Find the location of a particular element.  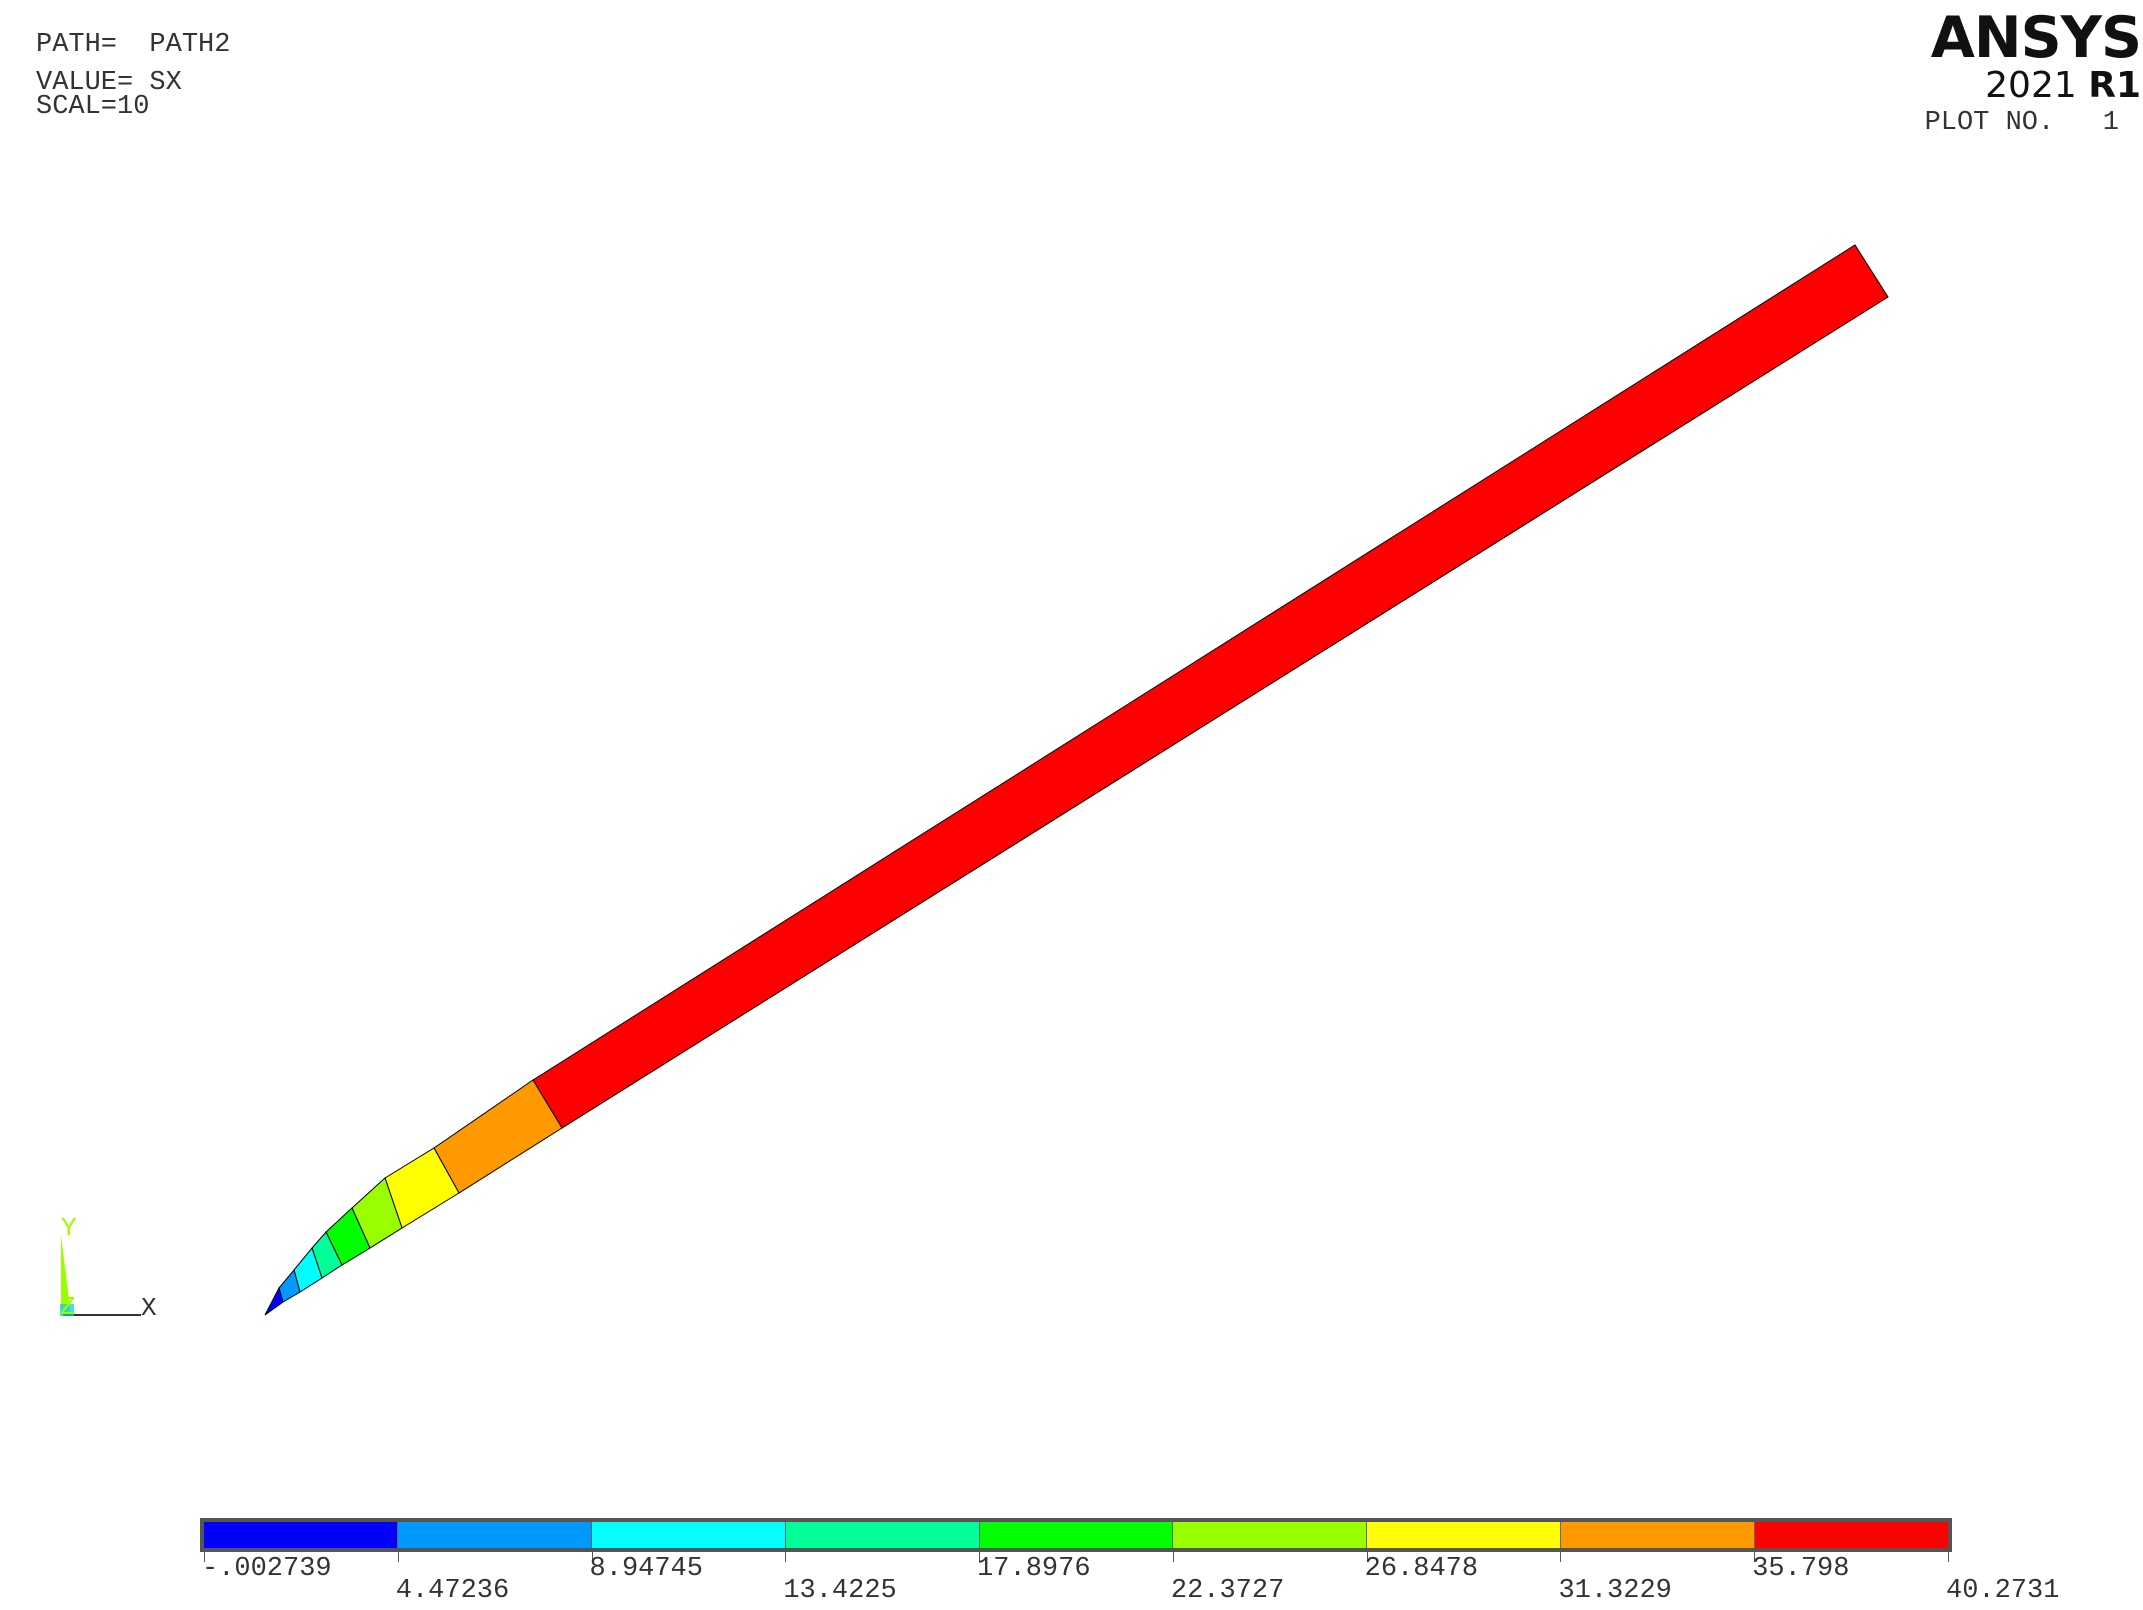

contour-band-blue is located at coordinates (274, 1301).